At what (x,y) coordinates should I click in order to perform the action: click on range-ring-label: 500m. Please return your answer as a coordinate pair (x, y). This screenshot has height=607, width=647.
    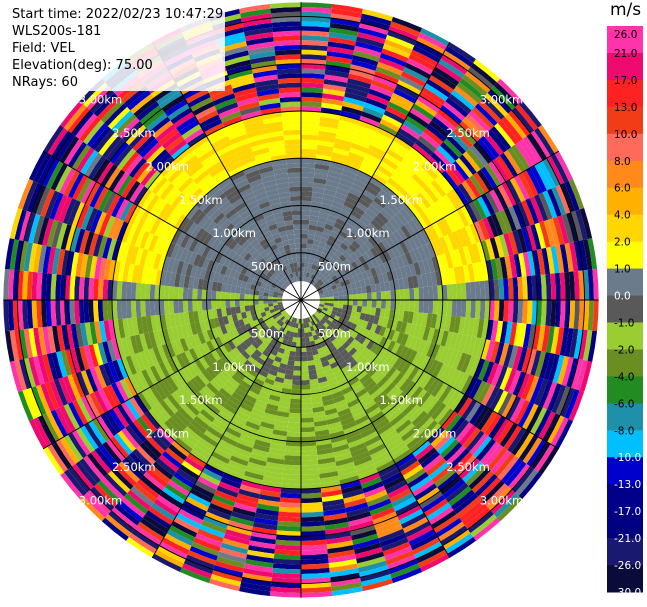
    Looking at the image, I should click on (267, 267).